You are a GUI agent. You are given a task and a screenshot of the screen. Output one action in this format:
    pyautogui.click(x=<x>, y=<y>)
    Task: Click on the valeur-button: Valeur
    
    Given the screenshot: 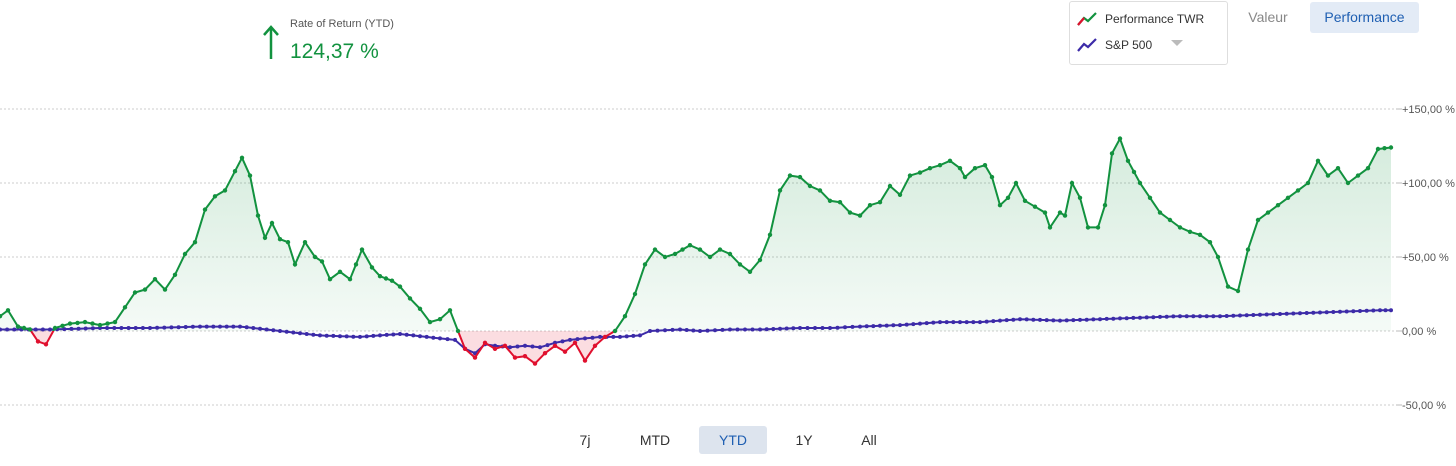 What is the action you would take?
    pyautogui.click(x=1268, y=17)
    